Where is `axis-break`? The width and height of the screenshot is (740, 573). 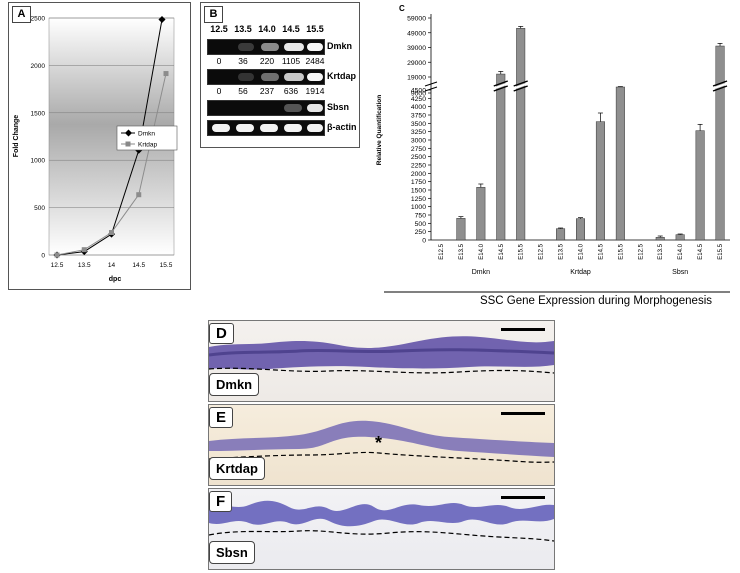 axis-break is located at coordinates (431, 86).